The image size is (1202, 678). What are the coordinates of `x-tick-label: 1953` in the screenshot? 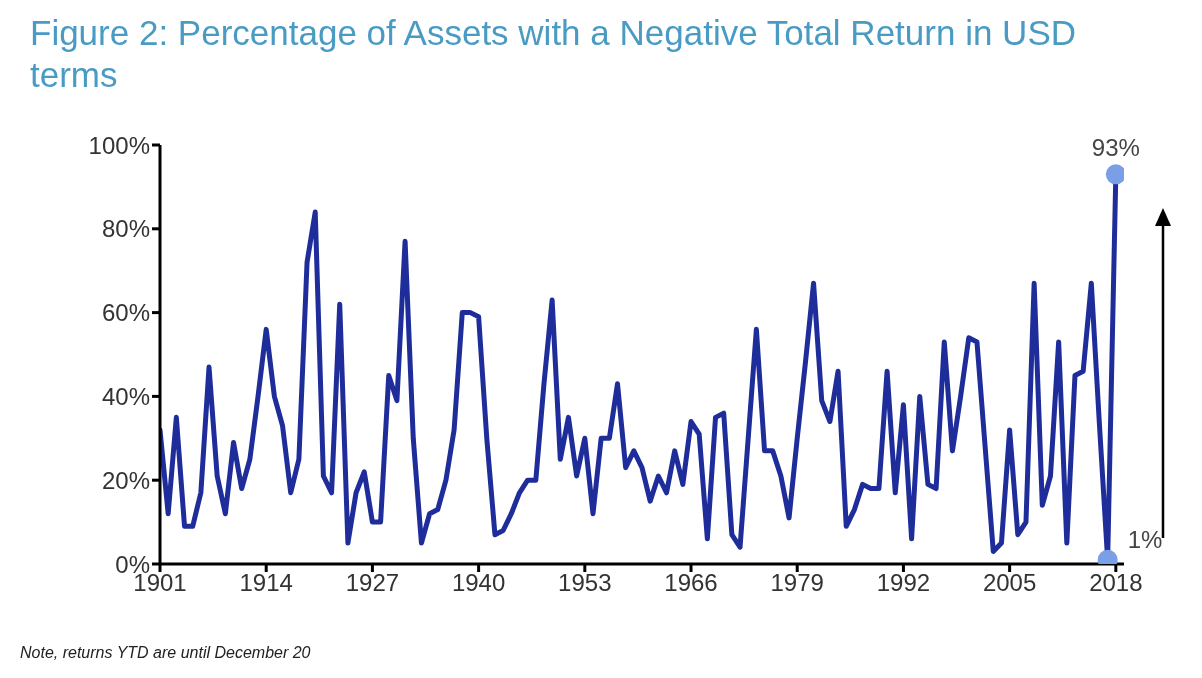 It's located at (585, 583).